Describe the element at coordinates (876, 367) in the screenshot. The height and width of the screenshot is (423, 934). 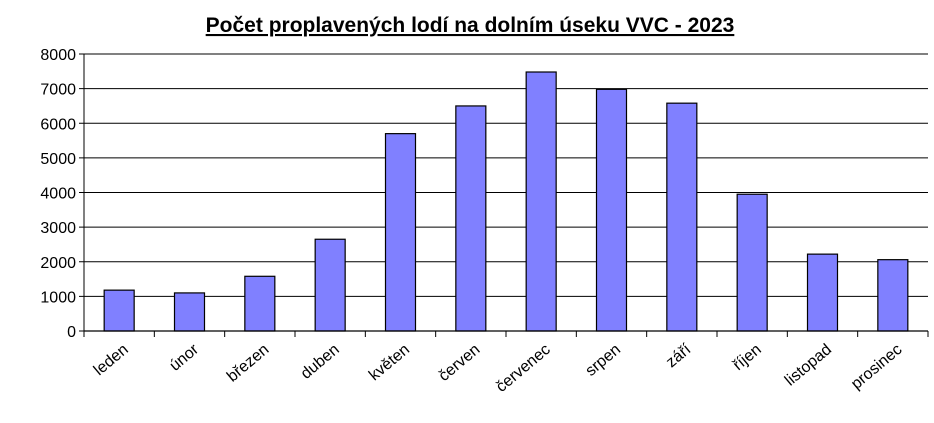
I see `x-tick-label: prosinec` at that location.